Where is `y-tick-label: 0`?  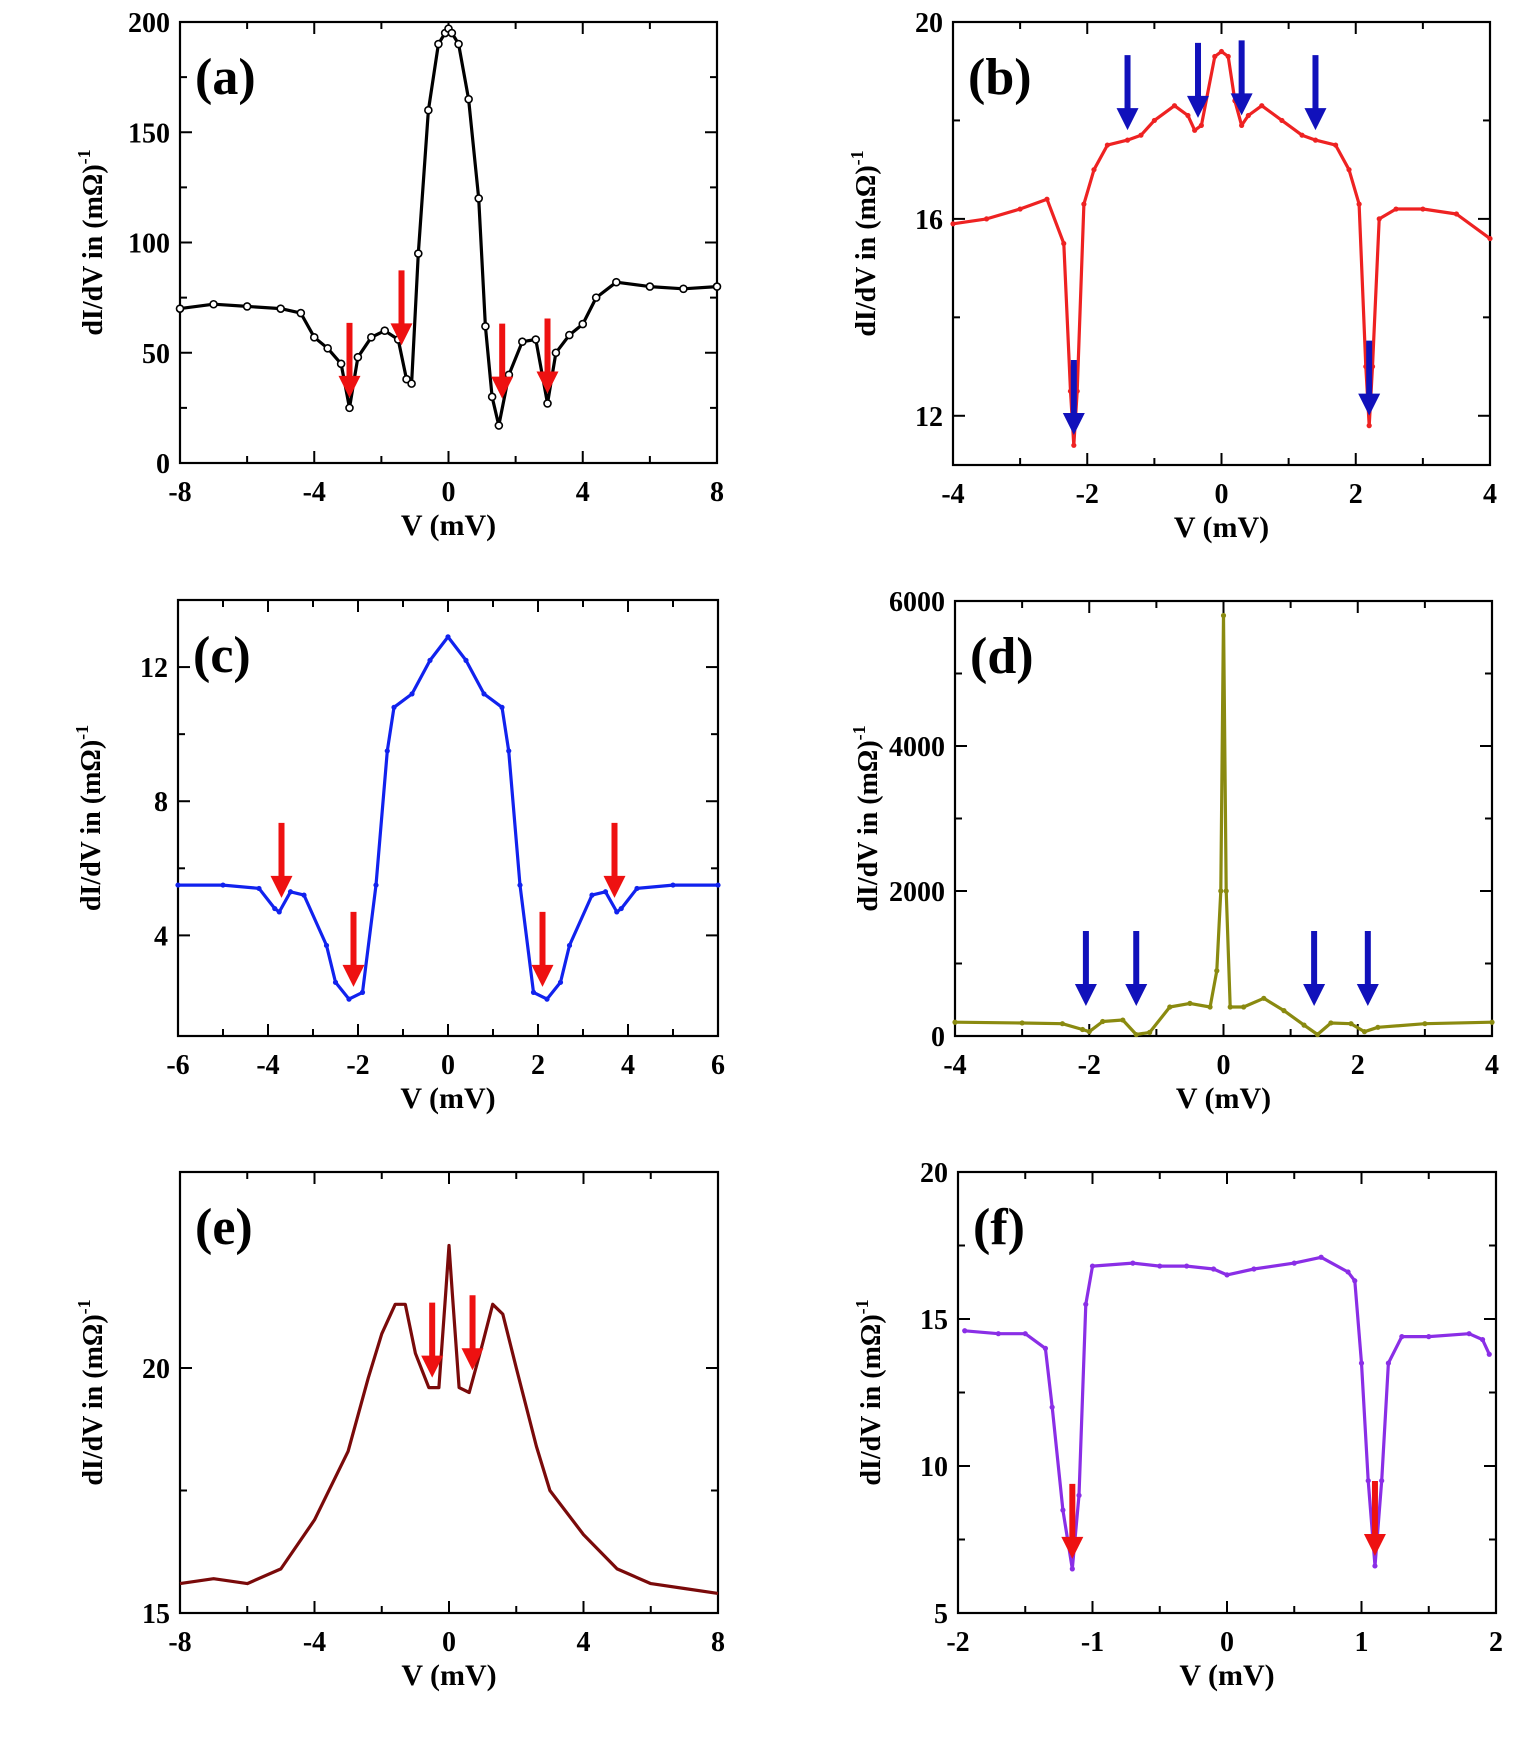 y-tick-label: 0 is located at coordinates (163, 464).